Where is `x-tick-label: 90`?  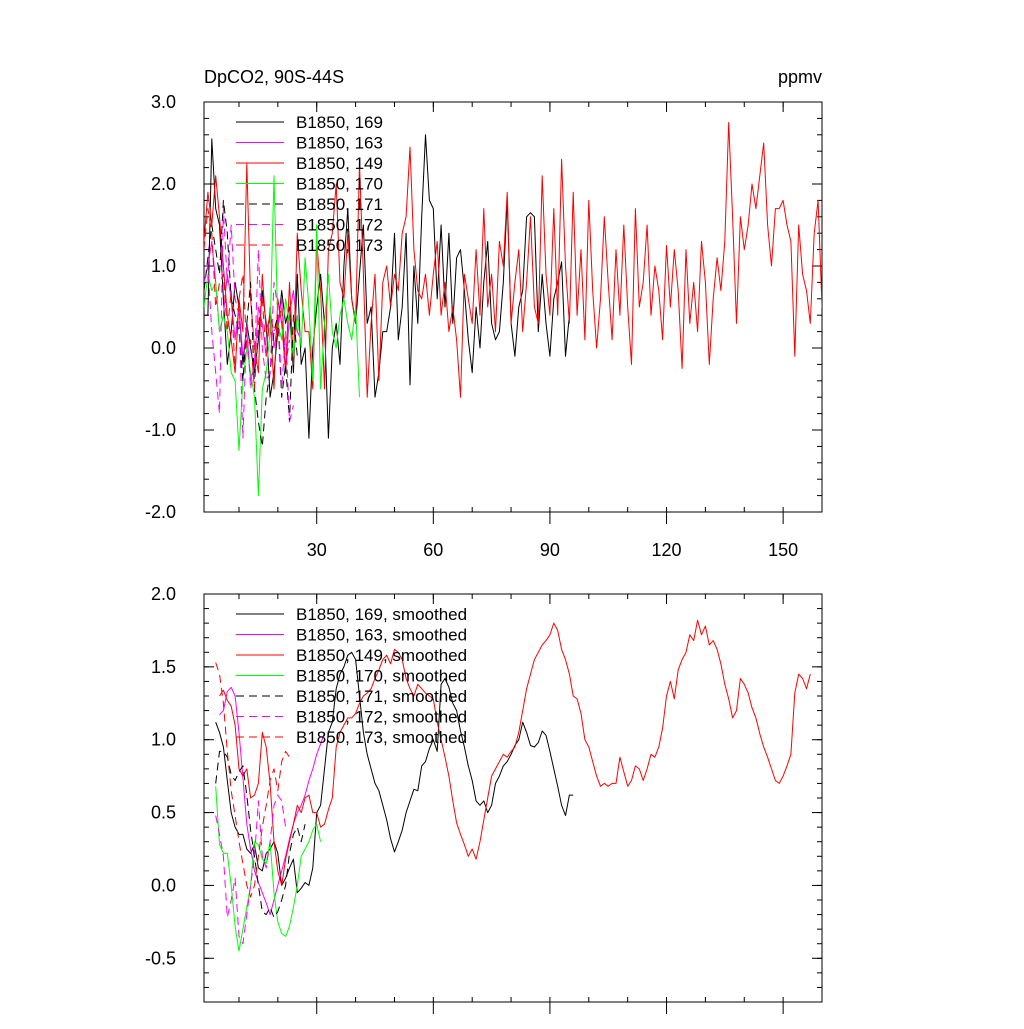 x-tick-label: 90 is located at coordinates (550, 550).